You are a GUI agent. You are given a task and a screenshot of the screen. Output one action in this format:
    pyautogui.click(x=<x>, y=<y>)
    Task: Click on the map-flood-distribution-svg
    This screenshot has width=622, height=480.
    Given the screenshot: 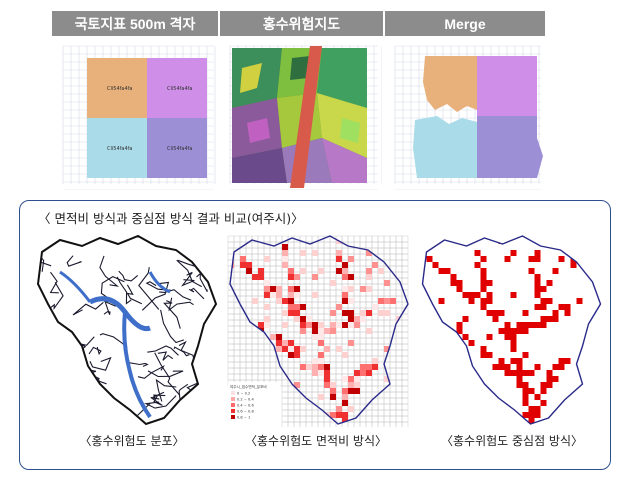 What is the action you would take?
    pyautogui.click(x=127, y=330)
    